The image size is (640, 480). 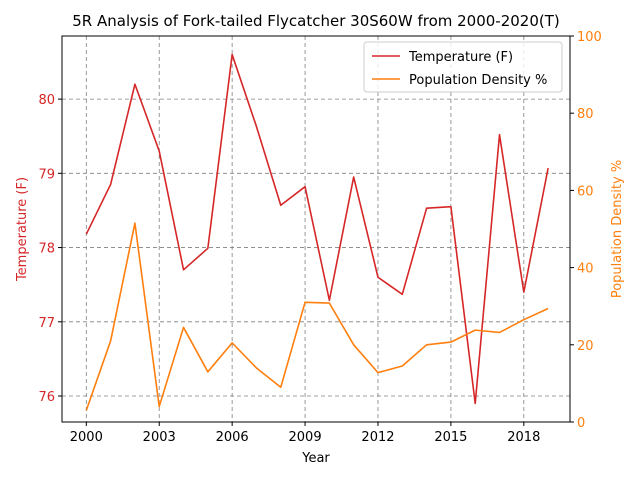 What do you see at coordinates (377, 437) in the screenshot?
I see `x-tick-label: 2012` at bounding box center [377, 437].